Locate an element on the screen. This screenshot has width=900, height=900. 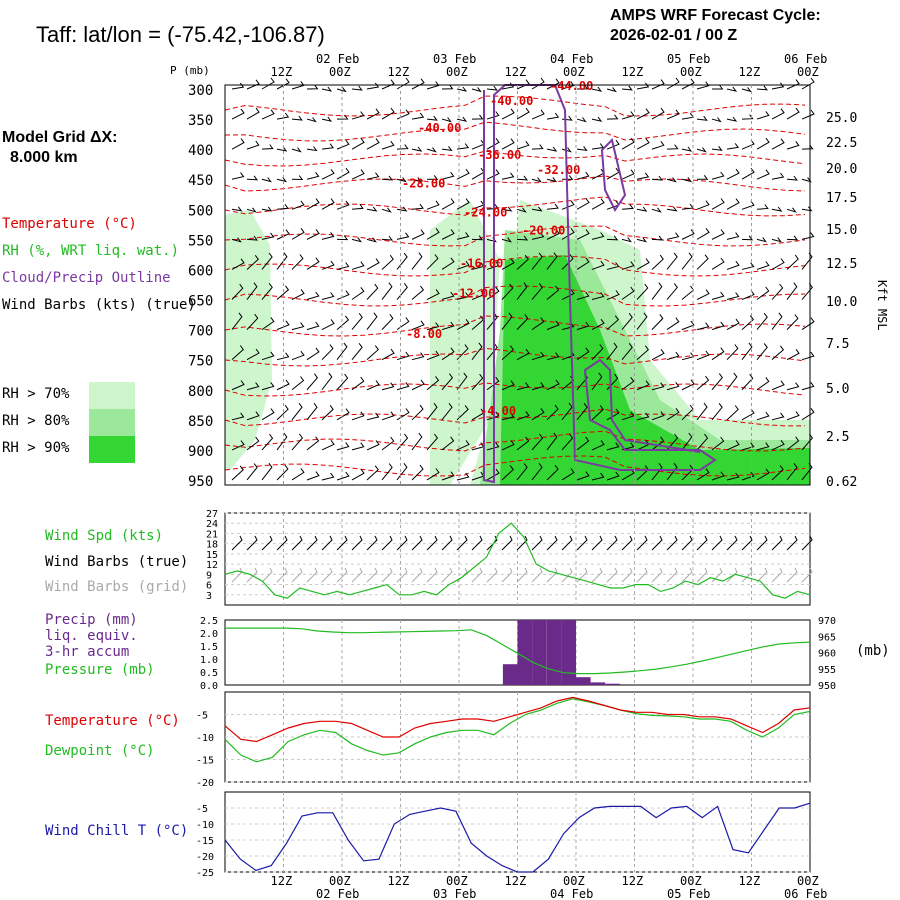
pressure-tick-label: 950 is located at coordinates (200, 482).